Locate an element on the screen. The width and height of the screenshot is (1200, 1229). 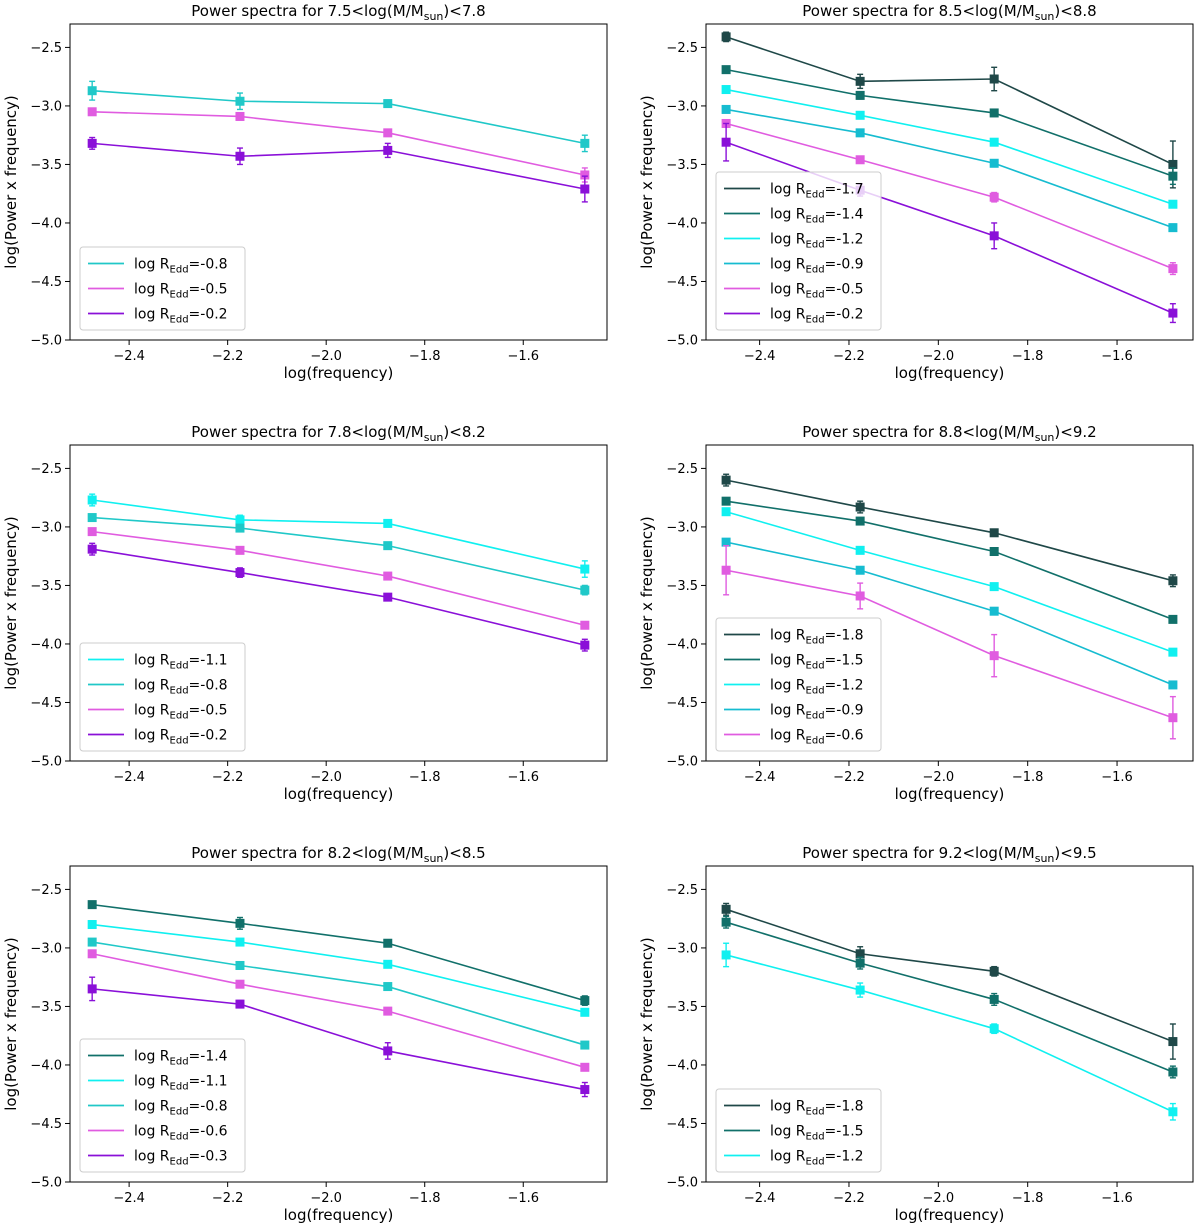
legend-entry: log REdd=-0.8 is located at coordinates (181, 266).